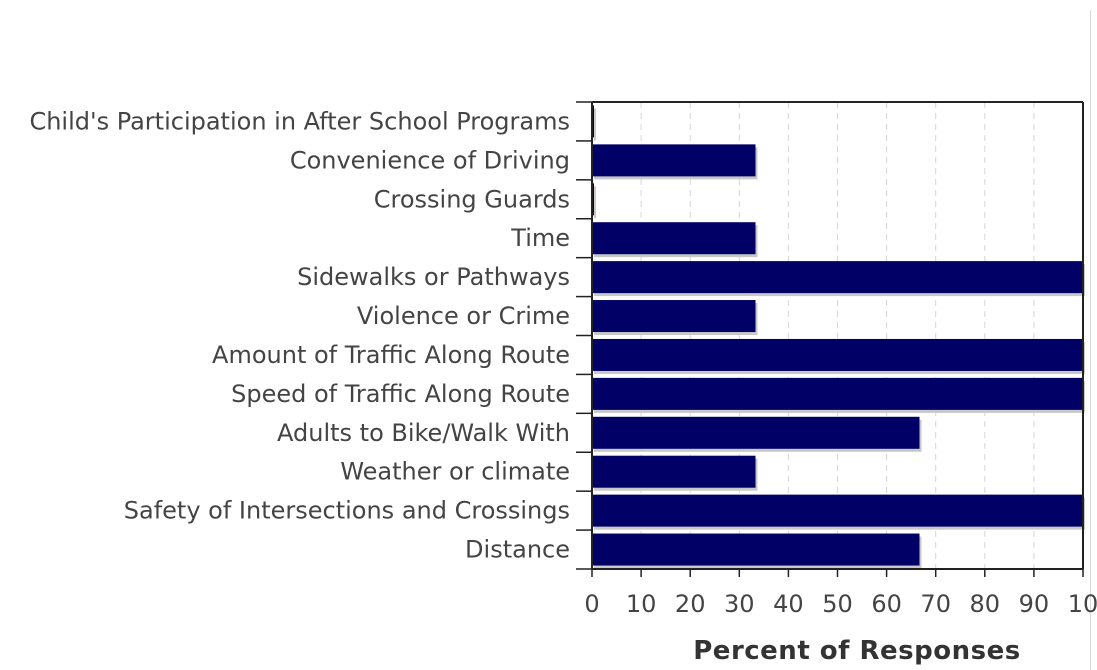 The image size is (1097, 670). Describe the element at coordinates (739, 604) in the screenshot. I see `x-tick-label: 30` at that location.